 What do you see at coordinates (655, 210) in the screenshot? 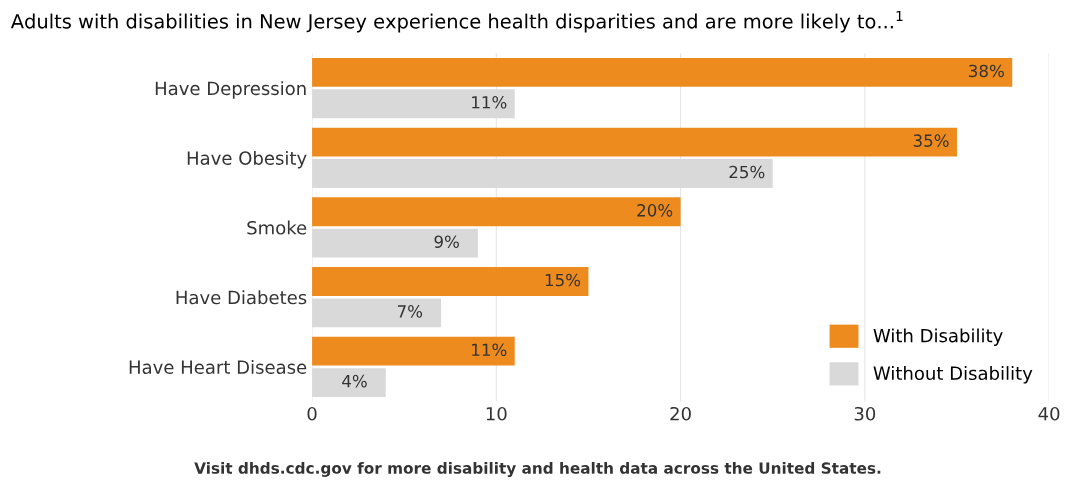
I see `data-label: 20%` at bounding box center [655, 210].